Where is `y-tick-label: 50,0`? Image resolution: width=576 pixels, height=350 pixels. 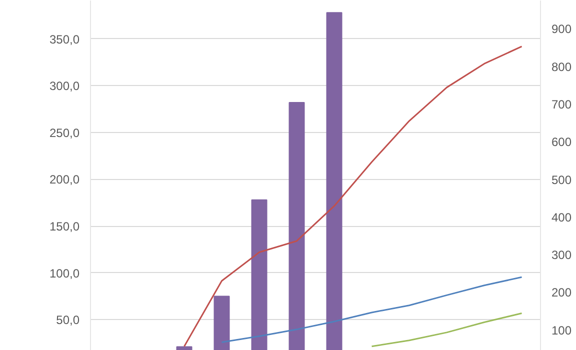 y-tick-label: 50,0 is located at coordinates (68, 320).